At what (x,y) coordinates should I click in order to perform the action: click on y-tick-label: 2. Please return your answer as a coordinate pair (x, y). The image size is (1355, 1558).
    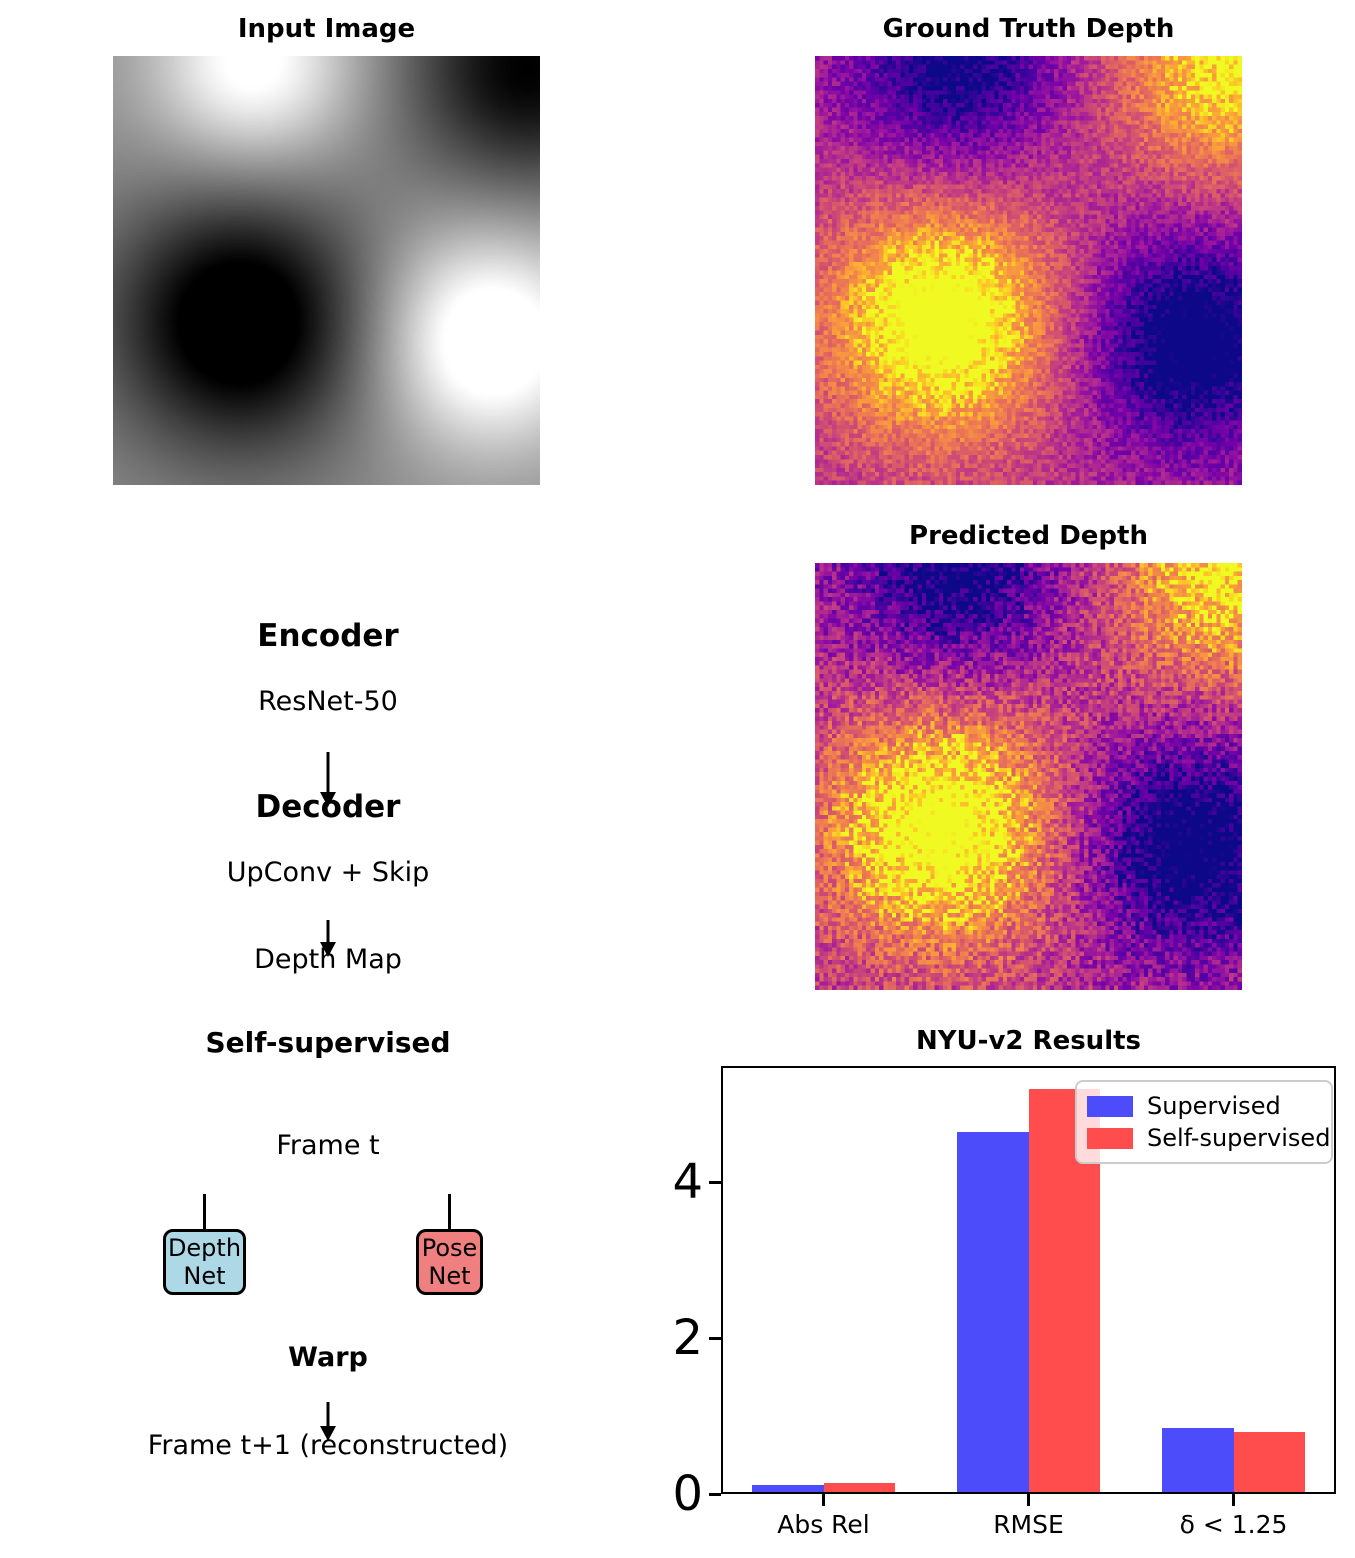
    Looking at the image, I should click on (687, 1338).